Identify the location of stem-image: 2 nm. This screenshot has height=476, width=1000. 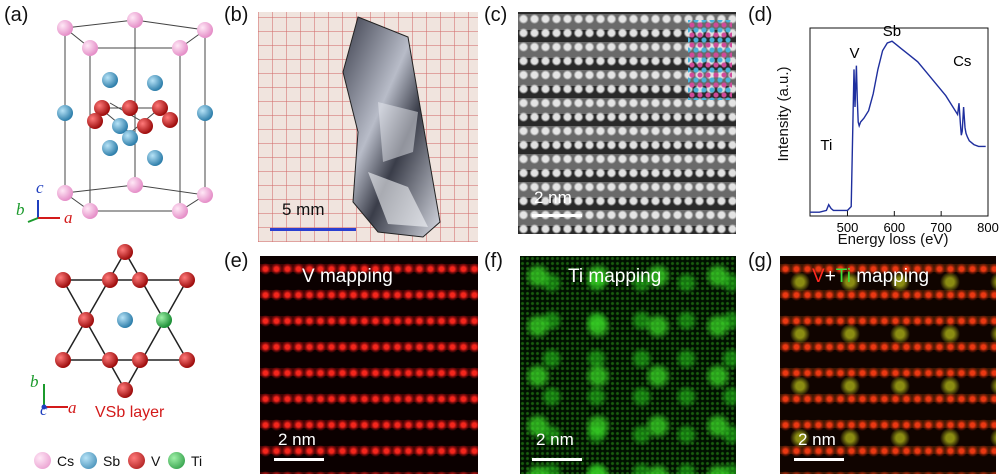
(627, 123).